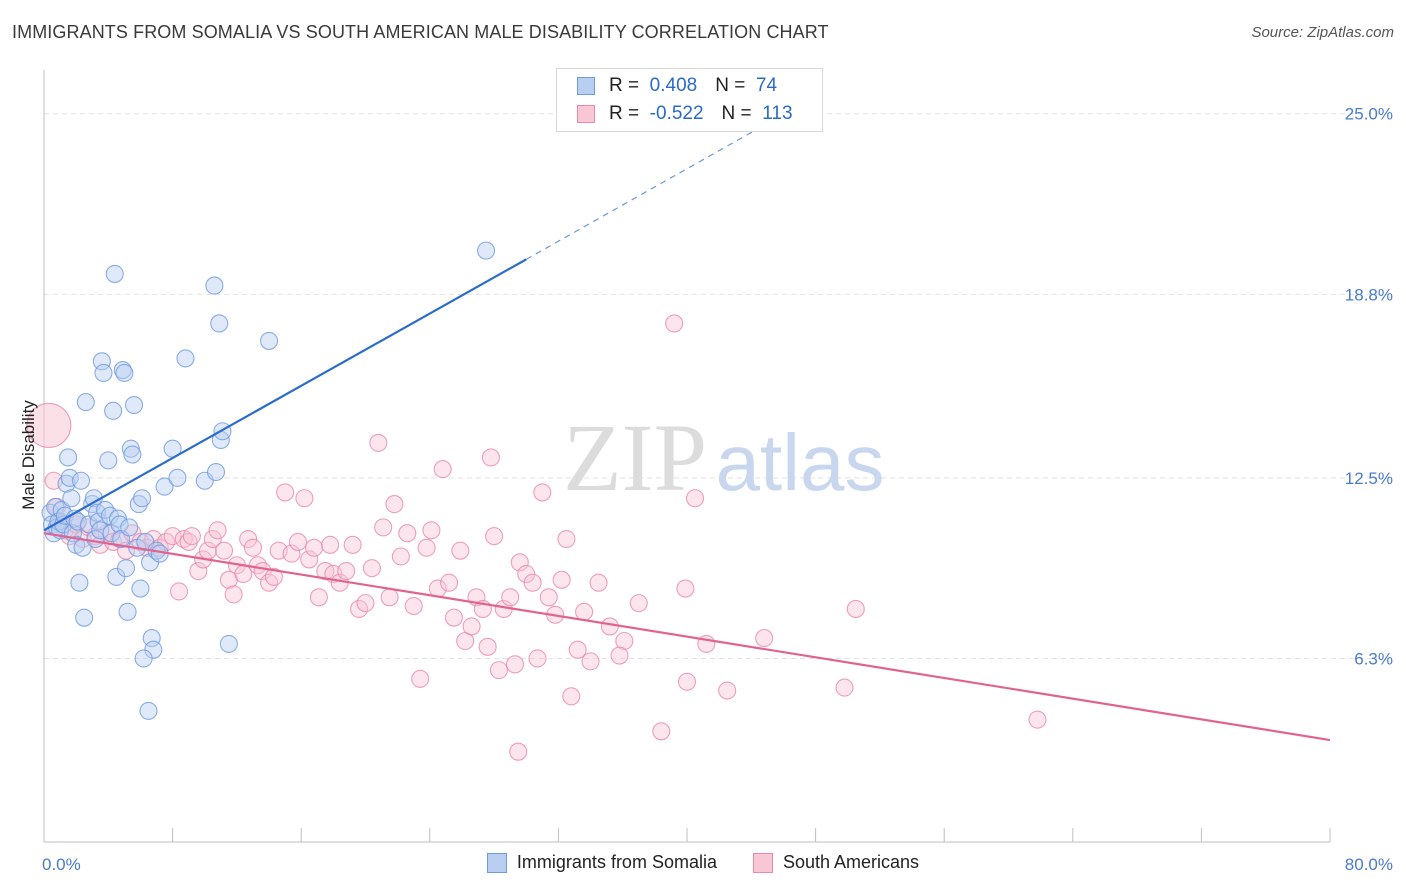 The height and width of the screenshot is (892, 1406). I want to click on legend-swatch-somalia, so click(586, 86).